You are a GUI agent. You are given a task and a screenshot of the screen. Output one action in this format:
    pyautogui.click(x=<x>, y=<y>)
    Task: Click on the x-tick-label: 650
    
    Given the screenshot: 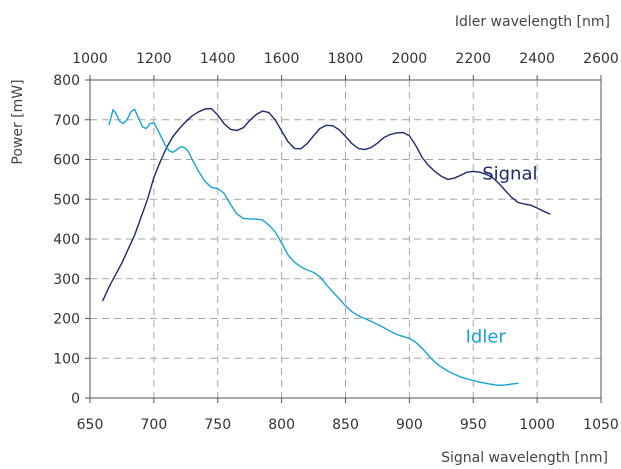 What is the action you would take?
    pyautogui.click(x=90, y=425)
    